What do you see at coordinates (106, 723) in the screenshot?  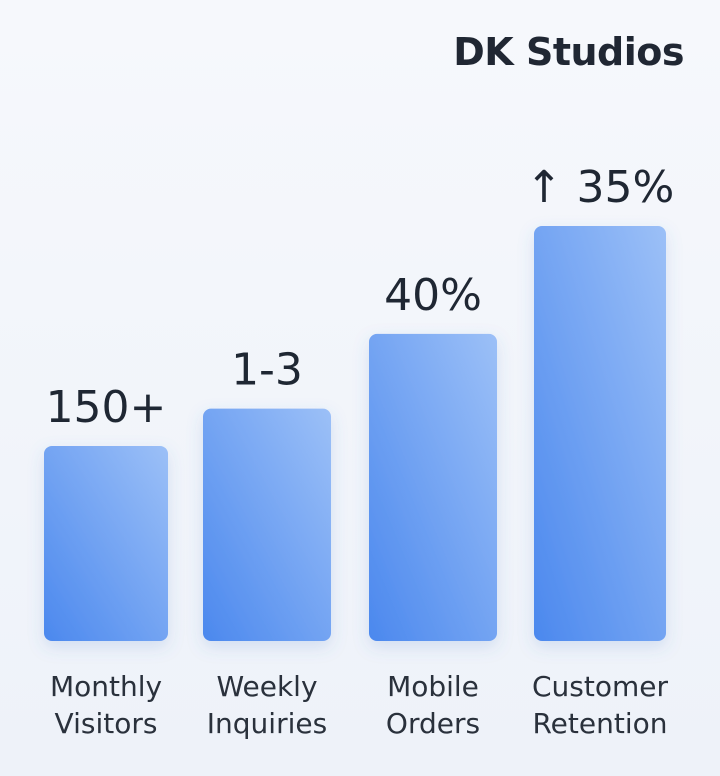 I see `category-label-0-line-1: Visitors` at bounding box center [106, 723].